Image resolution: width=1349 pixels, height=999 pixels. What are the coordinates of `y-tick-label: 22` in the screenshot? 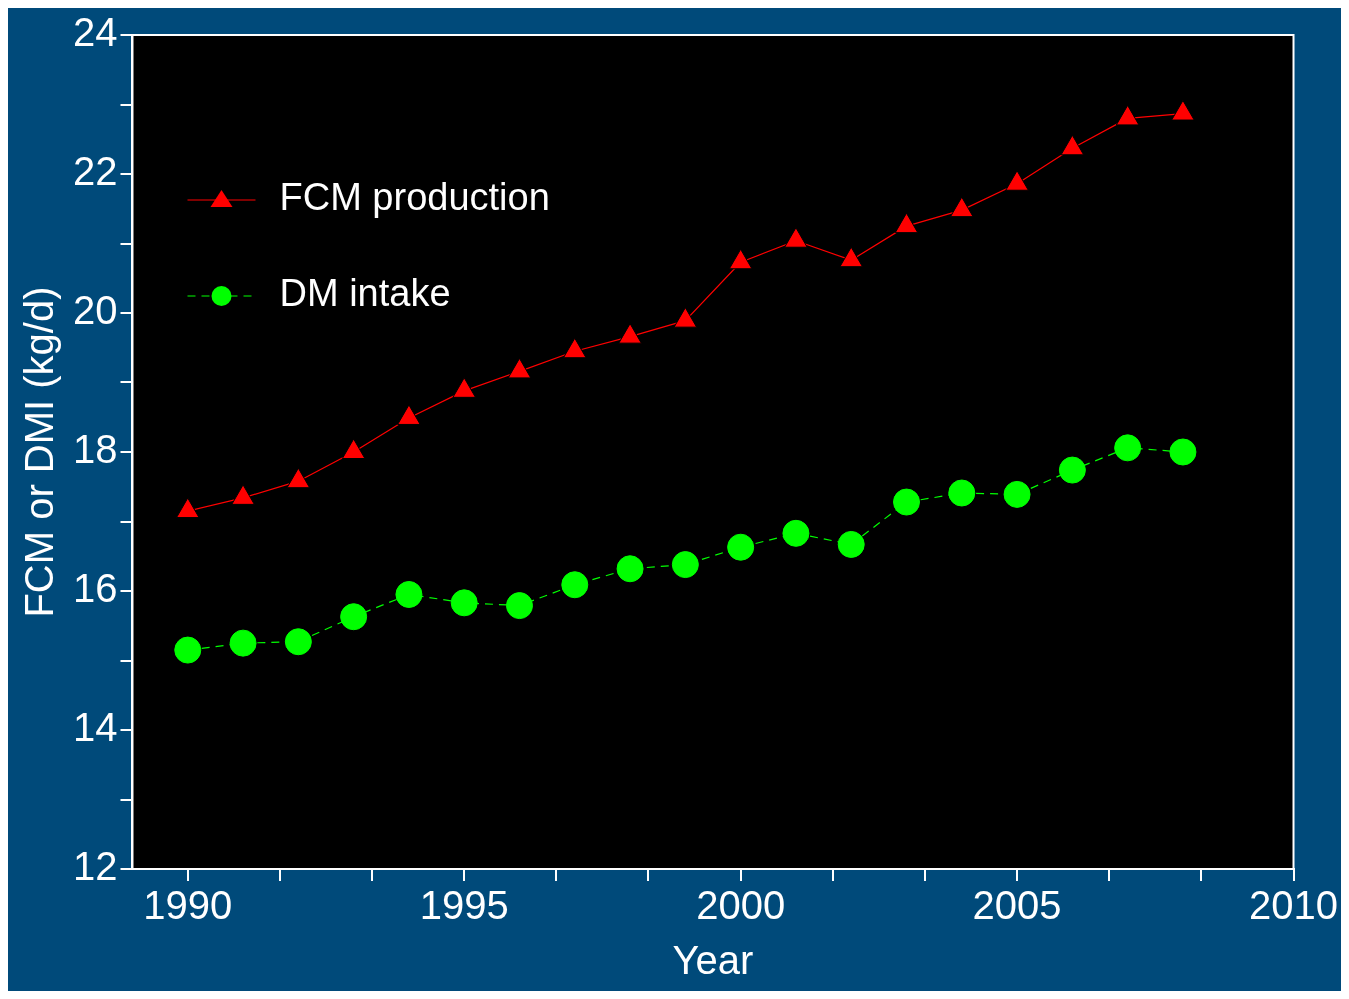 It's located at (95, 171).